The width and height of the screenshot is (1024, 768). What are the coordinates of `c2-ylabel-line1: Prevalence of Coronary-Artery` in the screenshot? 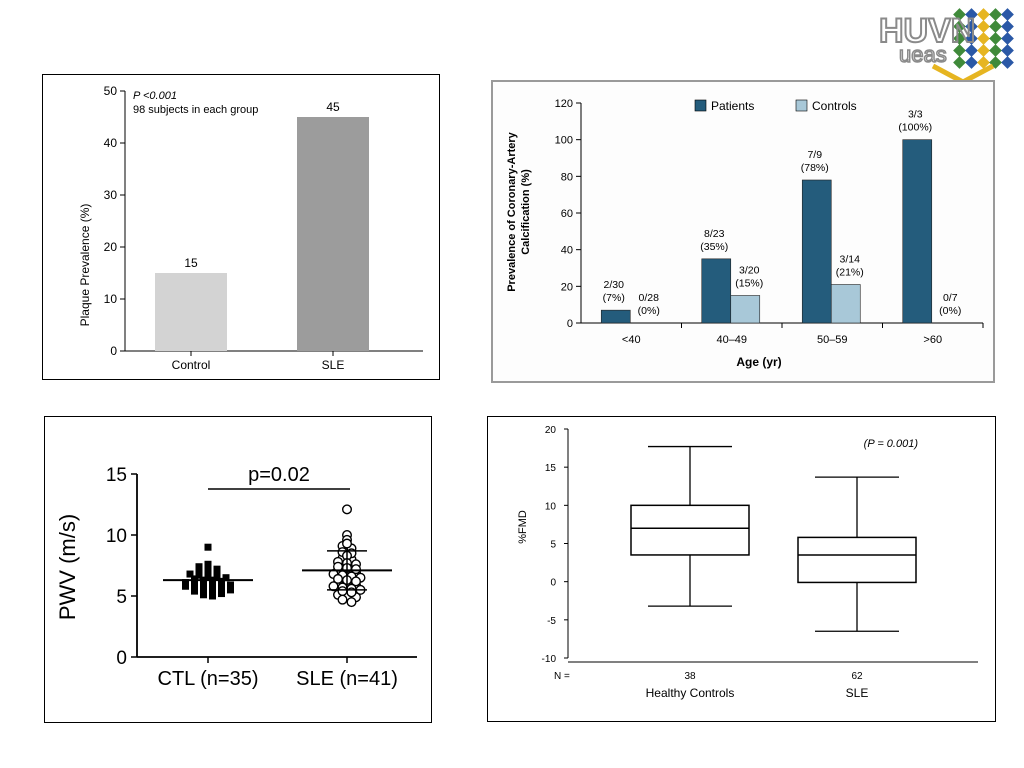 It's located at (512, 211).